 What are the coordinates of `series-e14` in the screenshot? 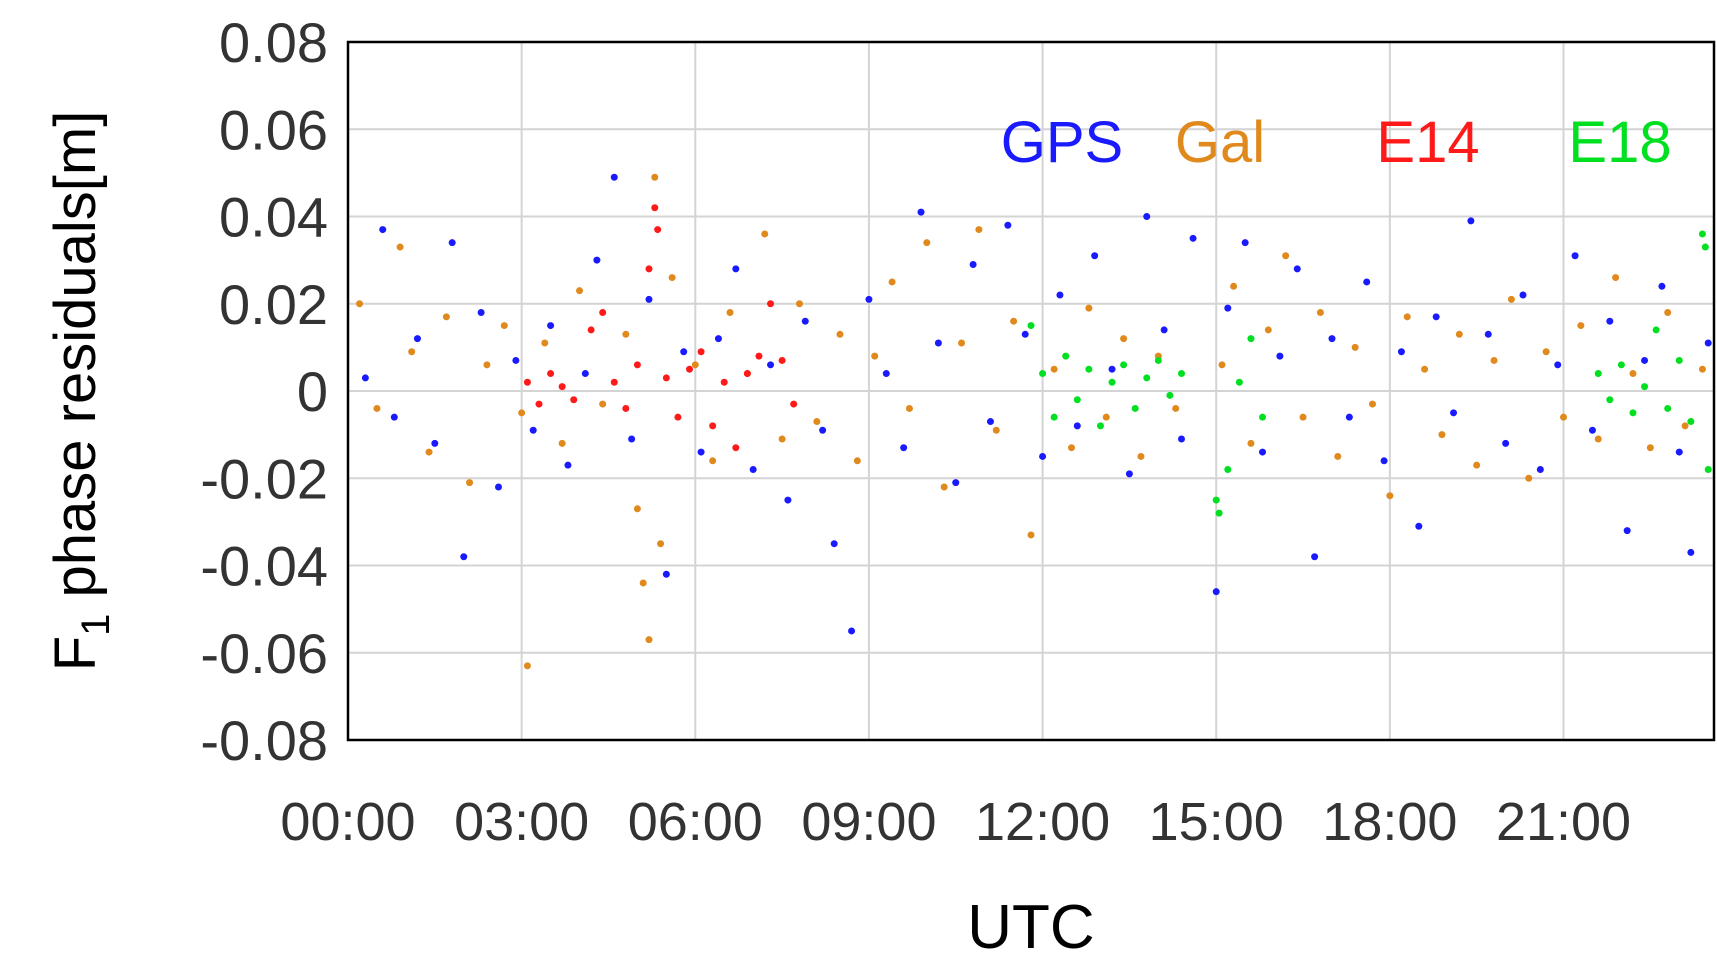 It's located at (660, 328).